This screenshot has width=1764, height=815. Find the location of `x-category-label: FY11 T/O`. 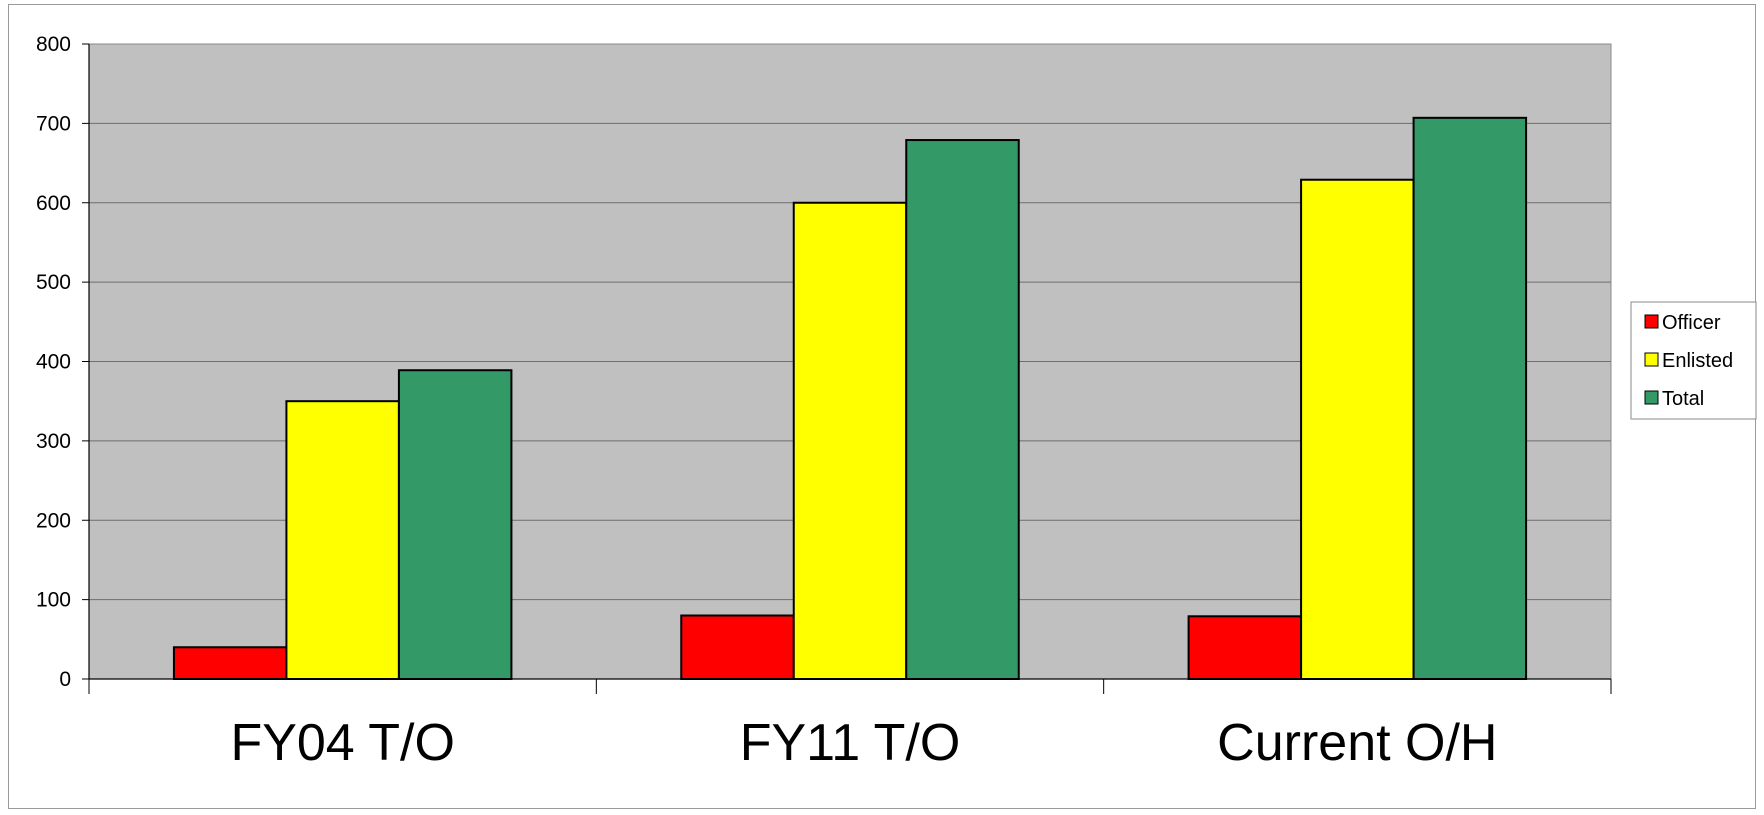

x-category-label: FY11 T/O is located at coordinates (850, 743).